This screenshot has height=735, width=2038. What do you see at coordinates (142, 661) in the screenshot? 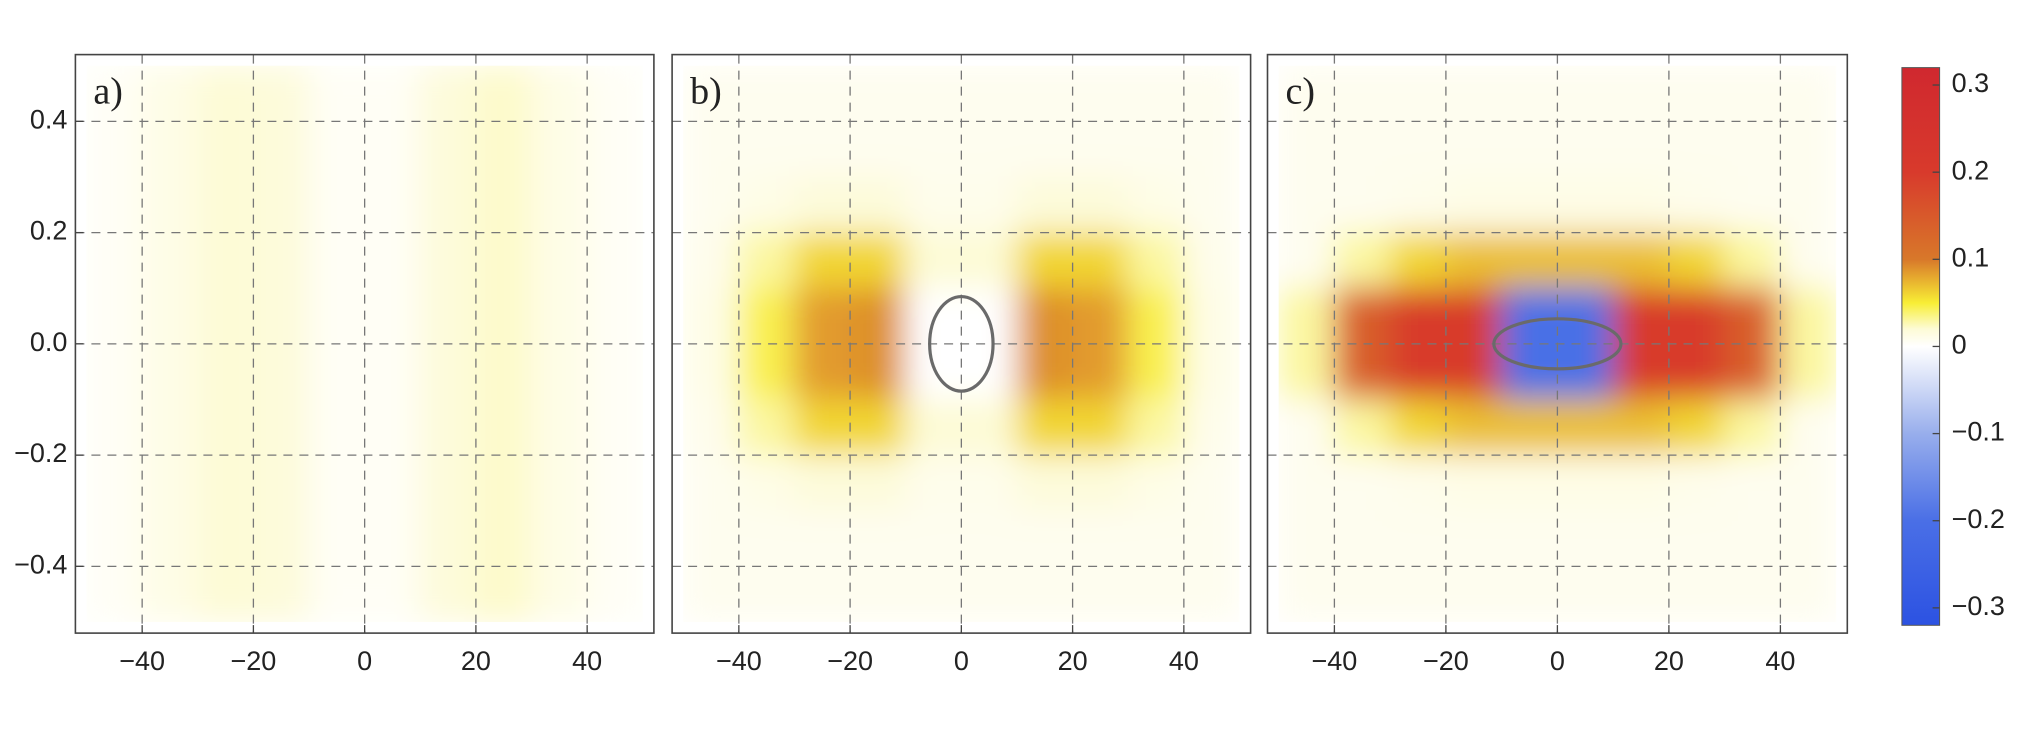
I see `x-tick-label: −40` at bounding box center [142, 661].